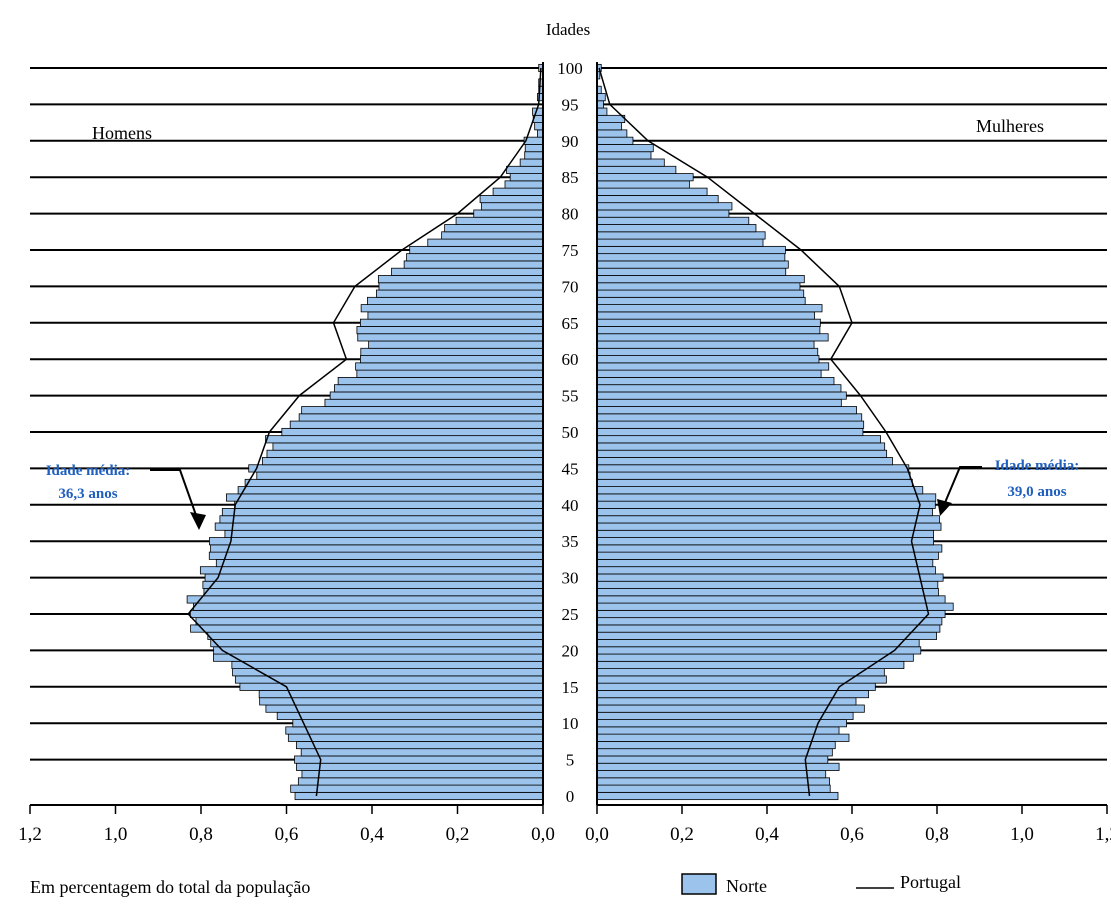  What do you see at coordinates (570, 323) in the screenshot?
I see `age-label-65: 65` at bounding box center [570, 323].